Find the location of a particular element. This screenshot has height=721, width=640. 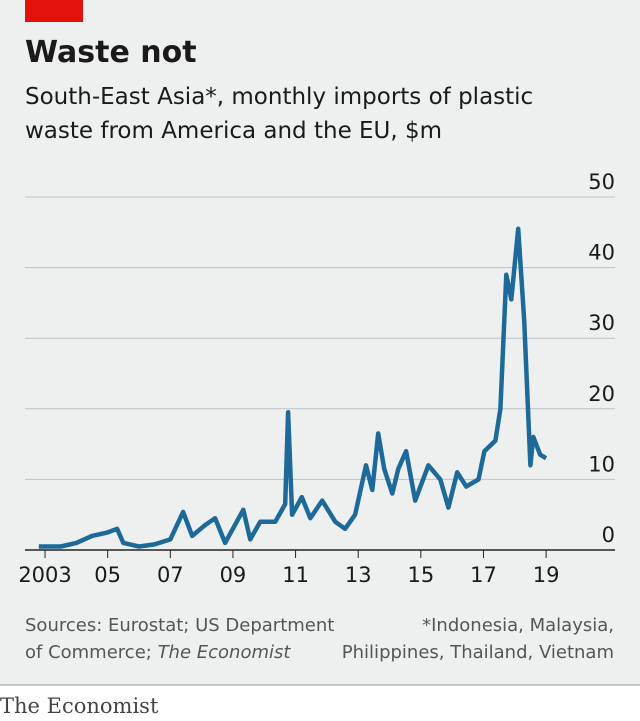

y-tick-label: 40 is located at coordinates (601, 253).